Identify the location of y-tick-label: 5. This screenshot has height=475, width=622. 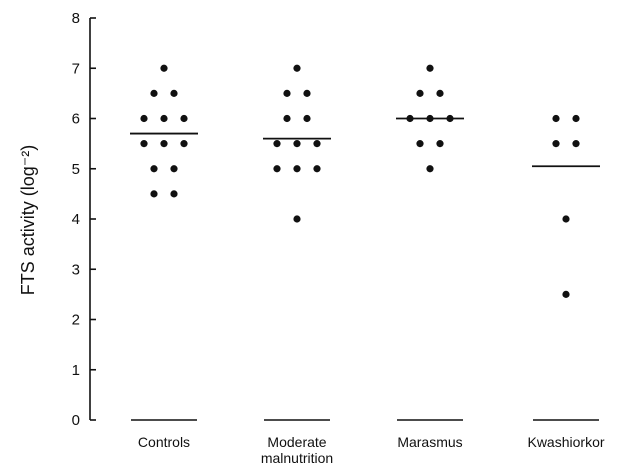
(76, 169).